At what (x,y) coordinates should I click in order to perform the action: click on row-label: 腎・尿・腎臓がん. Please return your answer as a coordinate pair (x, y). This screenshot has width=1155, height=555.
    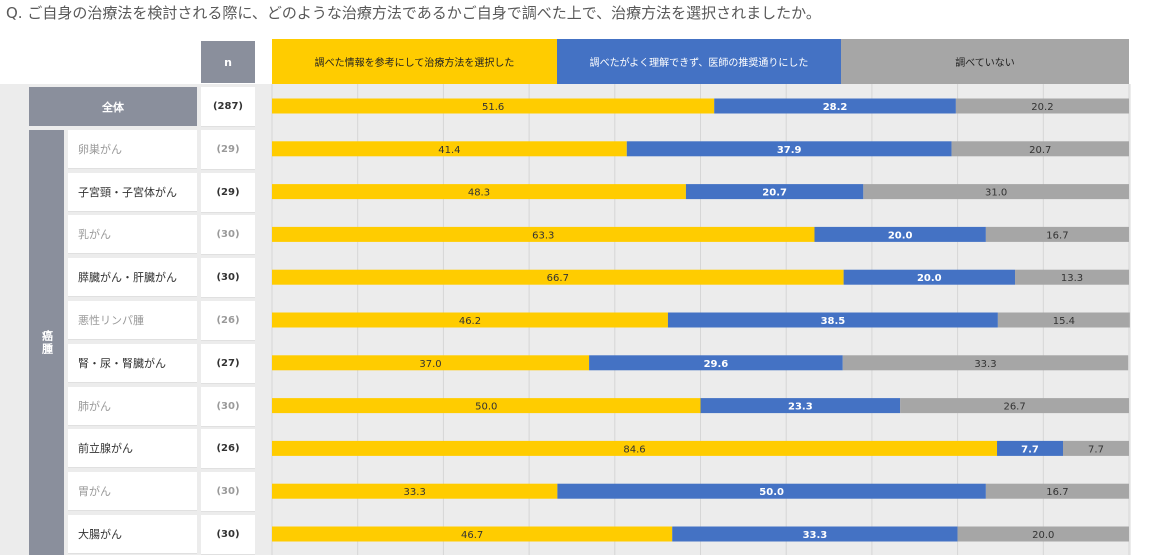
    Looking at the image, I should click on (132, 363).